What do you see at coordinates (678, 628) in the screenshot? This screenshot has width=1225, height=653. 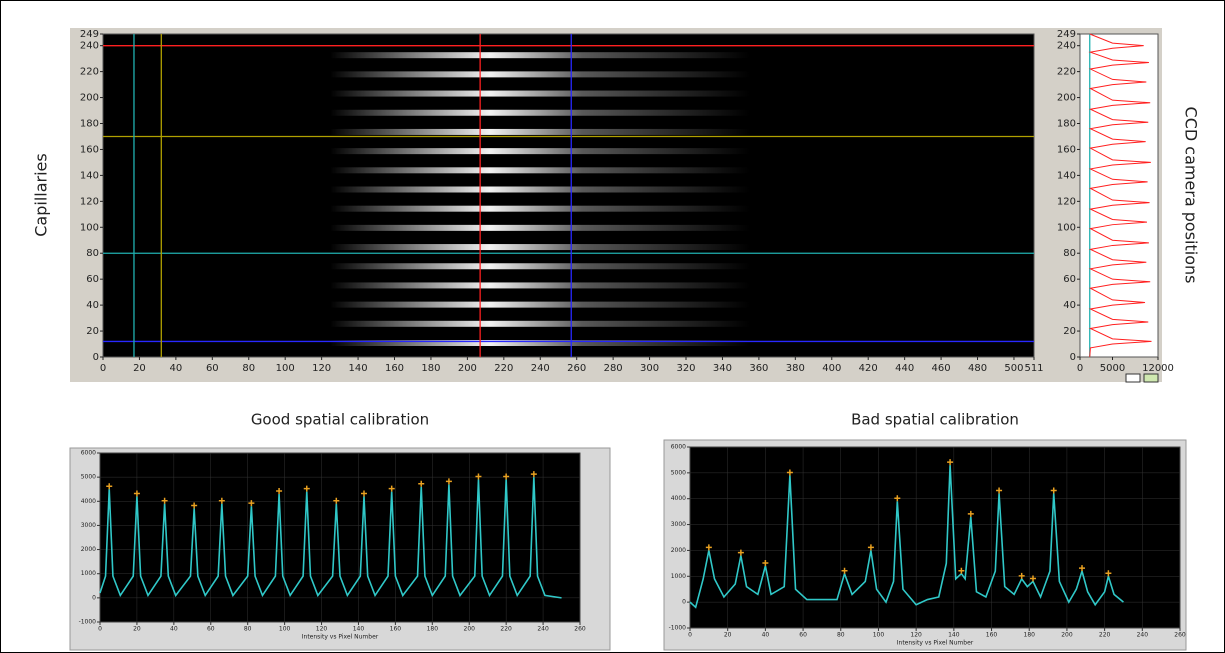 I see `y-tick-label: -1000` at bounding box center [678, 628].